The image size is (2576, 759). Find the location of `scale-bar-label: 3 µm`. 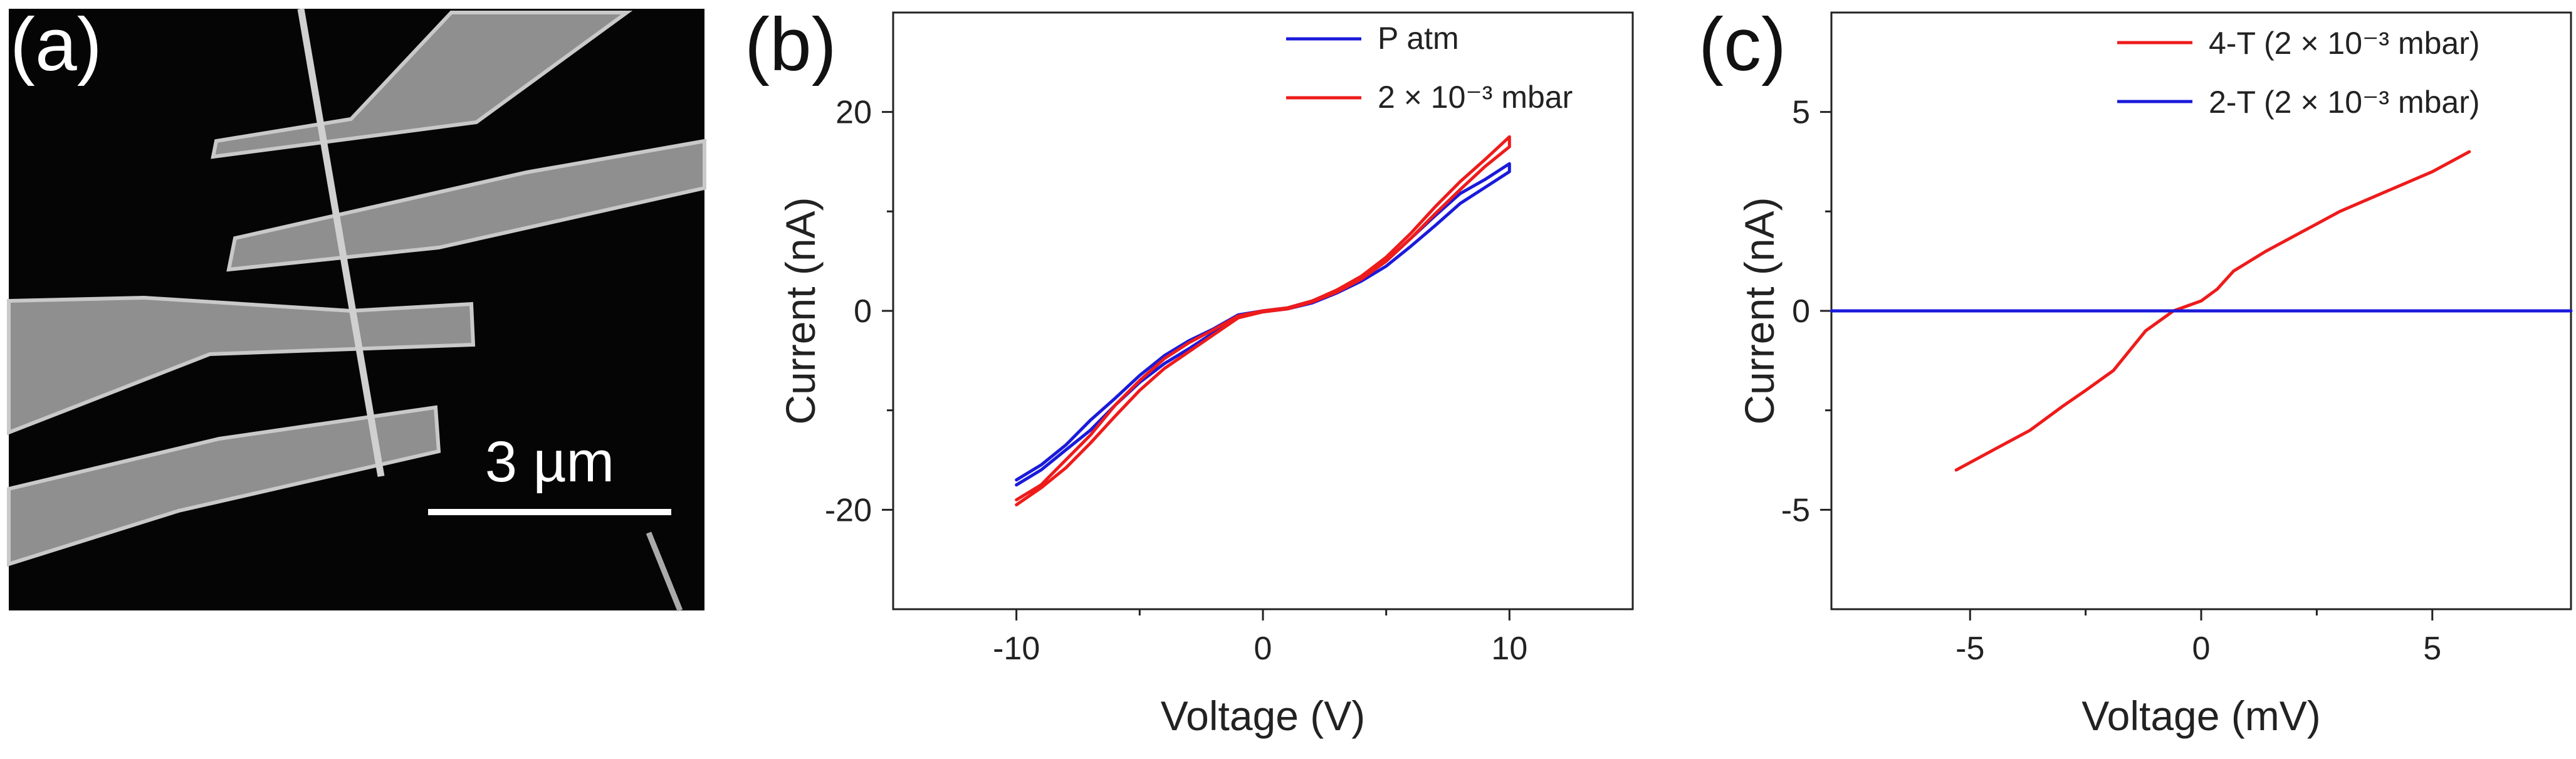

scale-bar-label: 3 µm is located at coordinates (549, 462).